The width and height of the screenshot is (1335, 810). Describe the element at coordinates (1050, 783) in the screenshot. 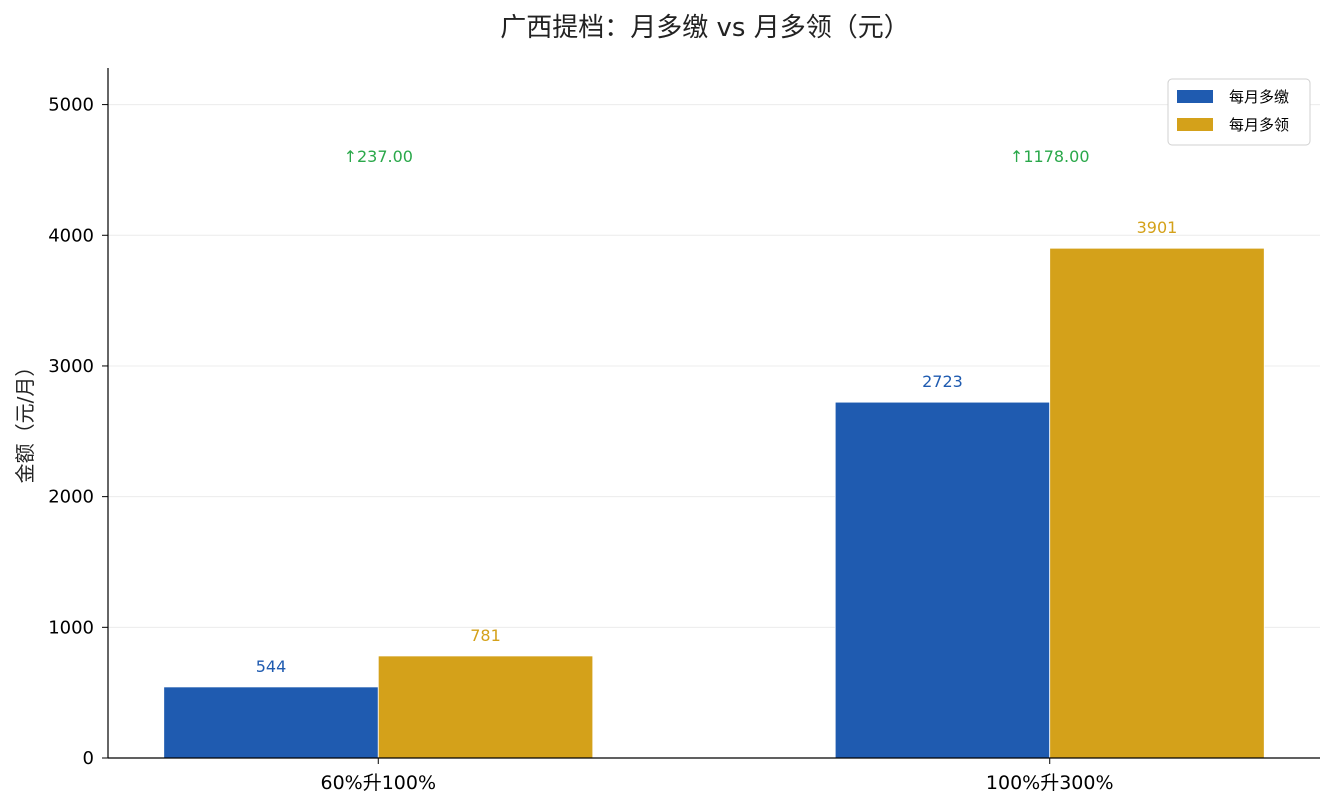

I see `x-tick-label: 100%升300%` at that location.